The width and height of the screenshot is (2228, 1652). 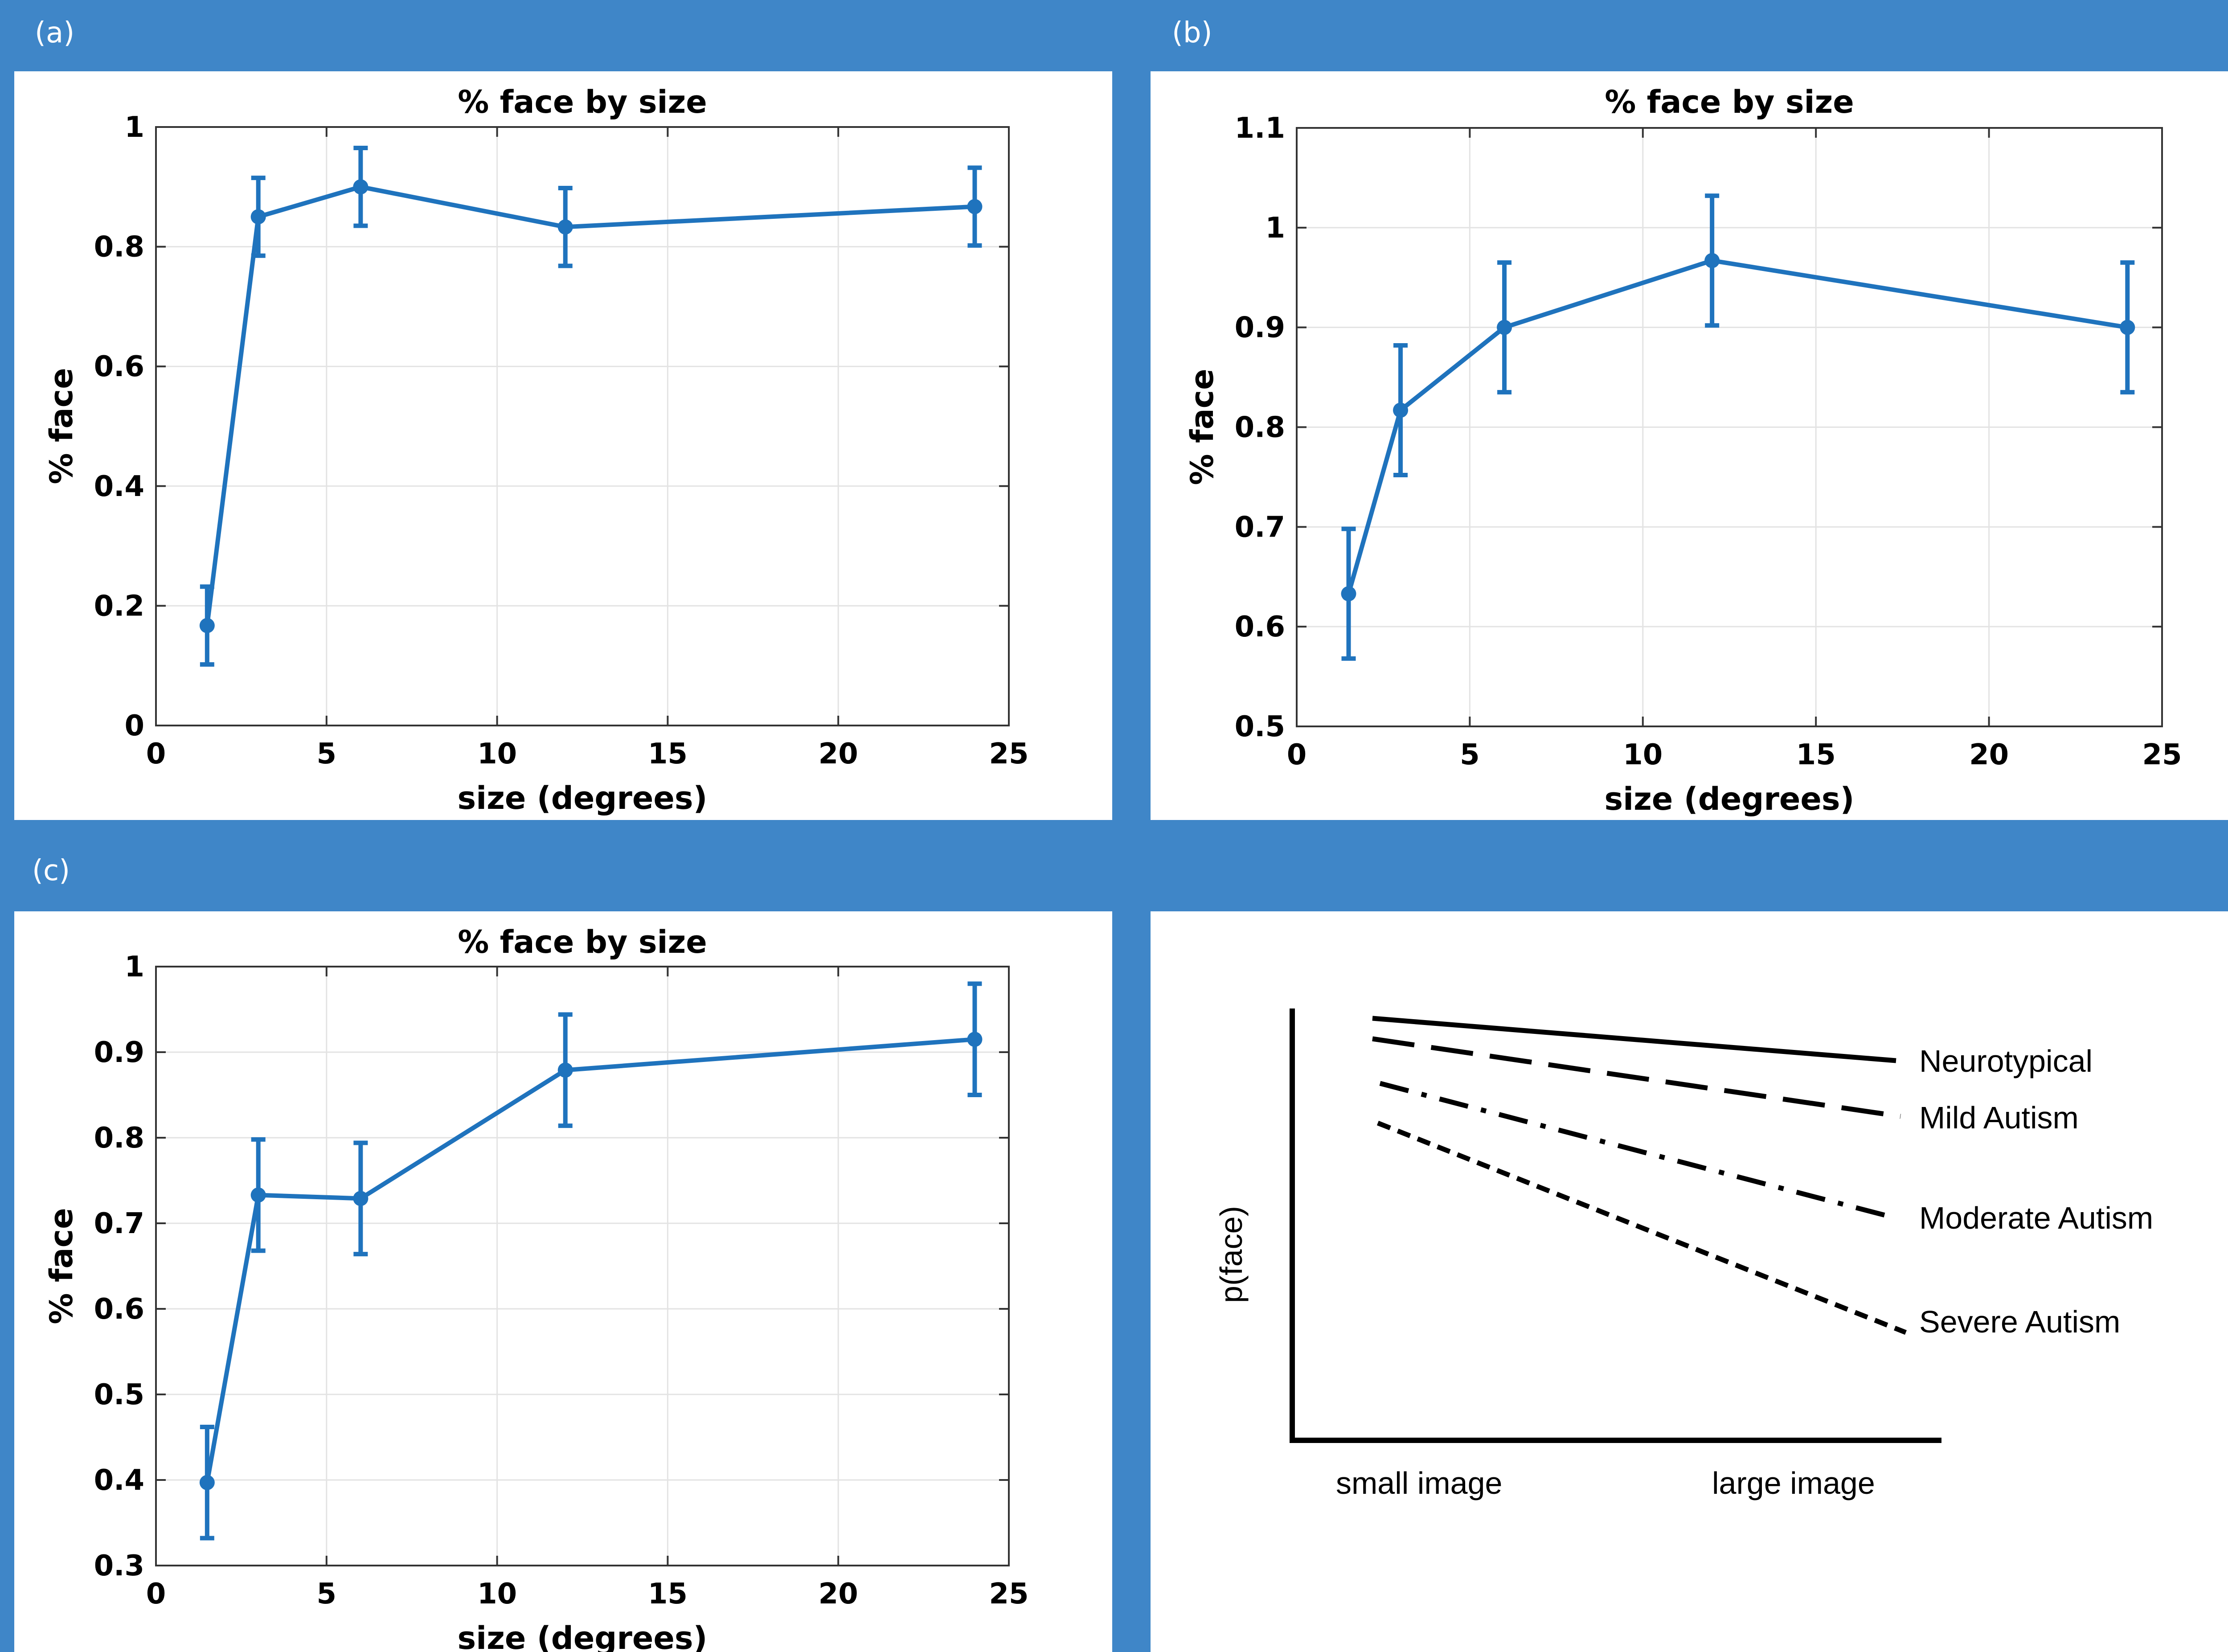 I want to click on label-mild-autism: Mild Autism, so click(x=1999, y=1117).